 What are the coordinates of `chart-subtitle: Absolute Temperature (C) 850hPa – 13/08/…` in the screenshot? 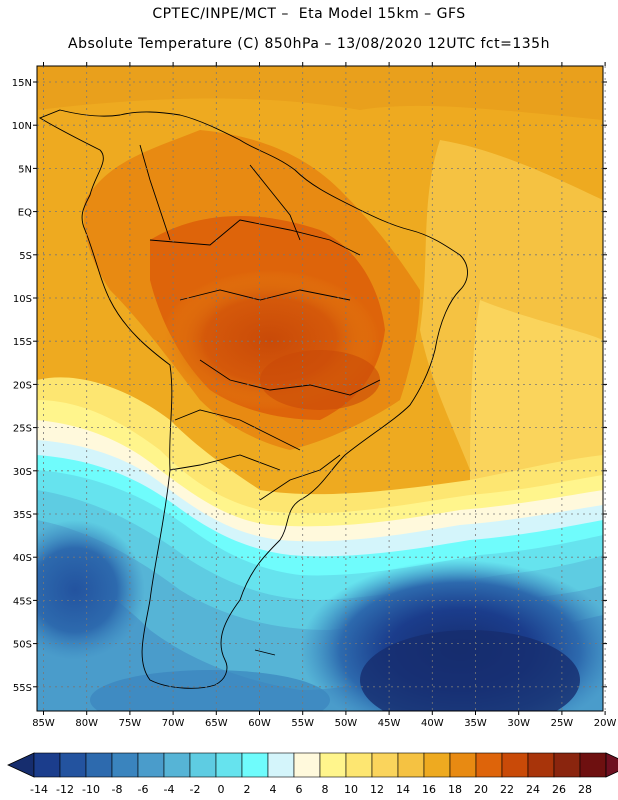 It's located at (309, 44).